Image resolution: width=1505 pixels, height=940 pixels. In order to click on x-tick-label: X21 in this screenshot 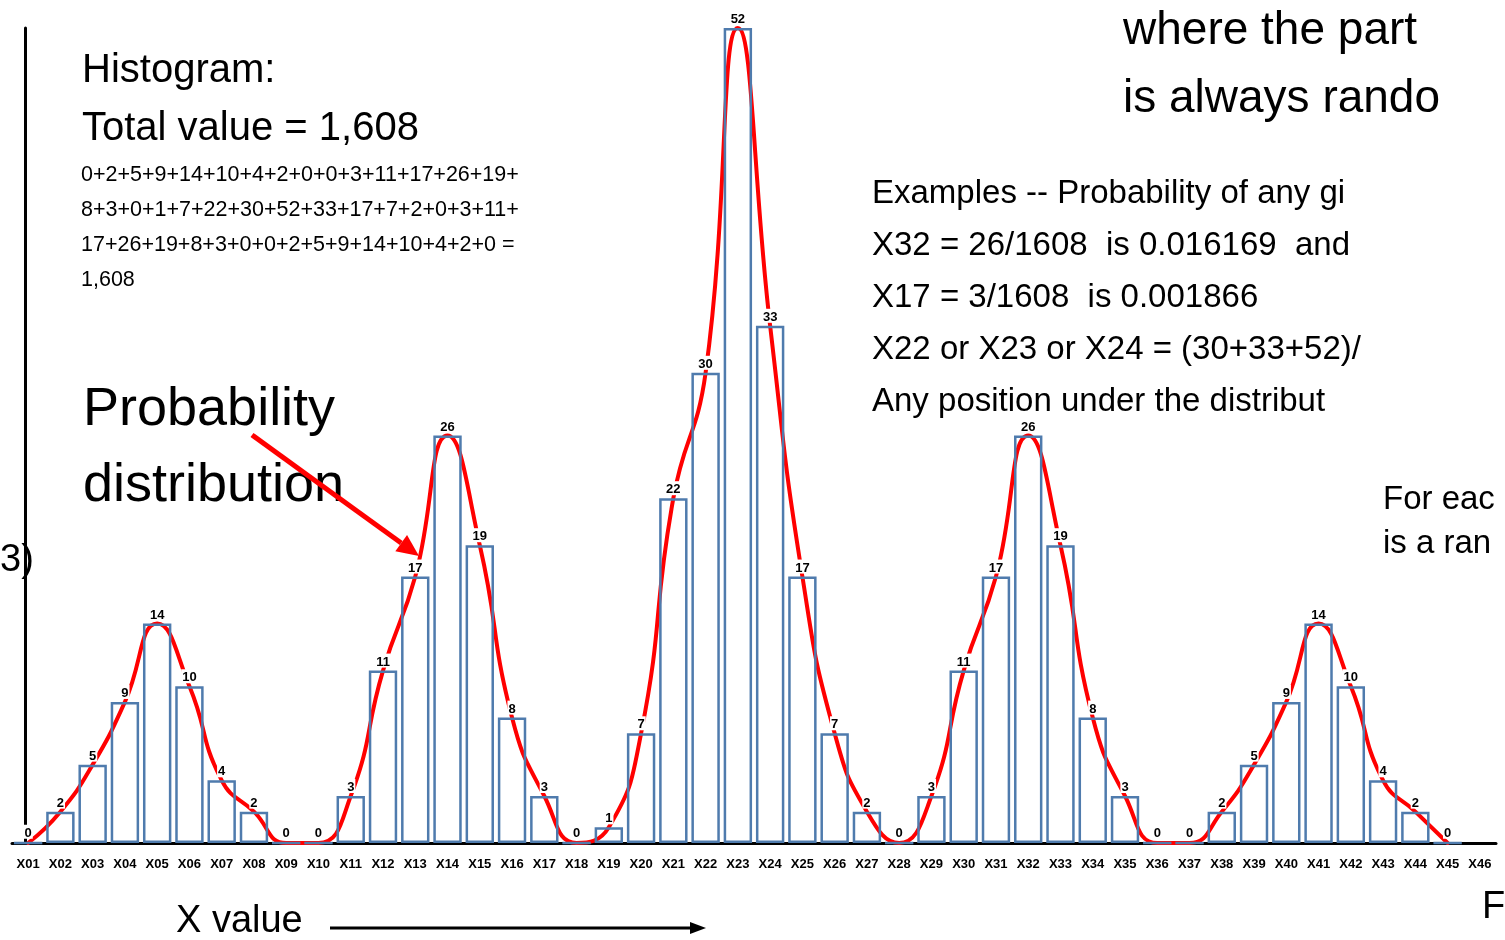, I will do `click(673, 863)`.